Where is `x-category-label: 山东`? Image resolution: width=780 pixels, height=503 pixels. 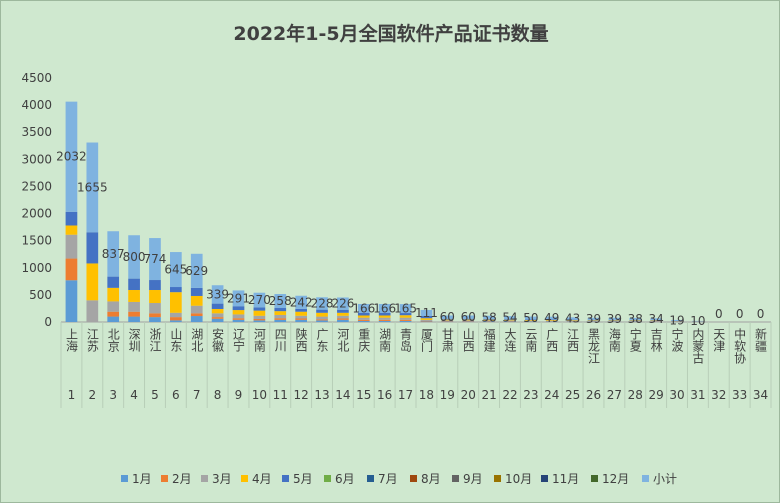 x-category-label: 山东 is located at coordinates (176, 340).